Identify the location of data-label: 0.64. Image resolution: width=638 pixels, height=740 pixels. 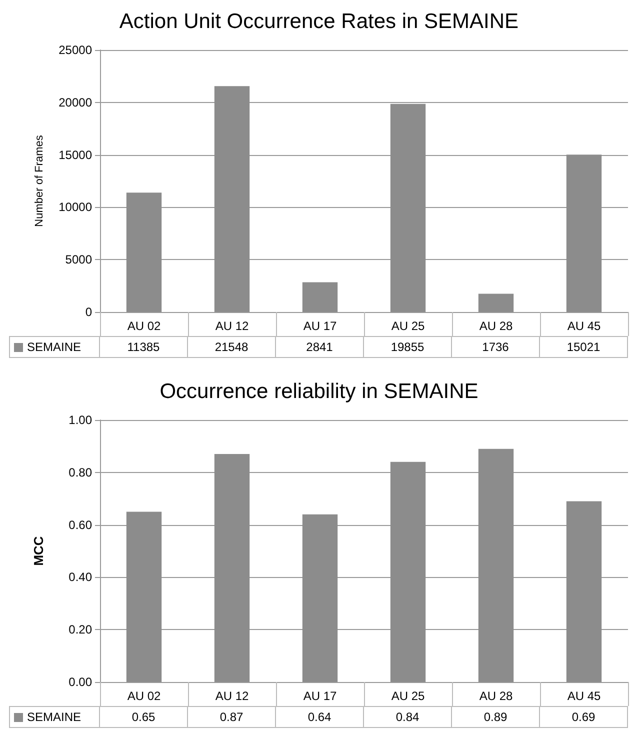
(319, 717).